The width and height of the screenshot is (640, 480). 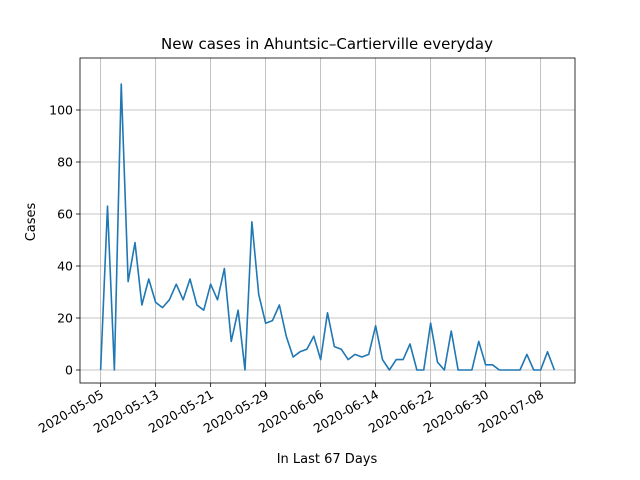 I want to click on x-axis-label: In Last 67 Days, so click(x=327, y=459).